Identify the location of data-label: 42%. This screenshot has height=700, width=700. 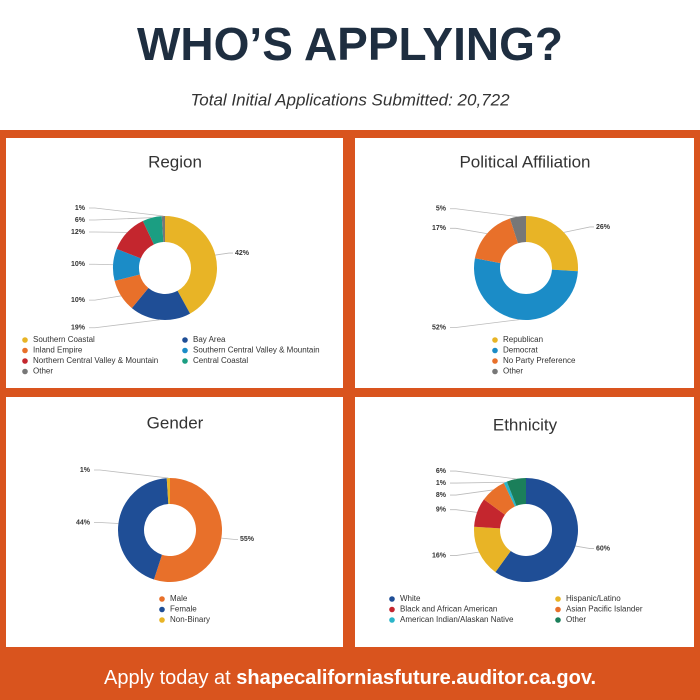
(242, 253).